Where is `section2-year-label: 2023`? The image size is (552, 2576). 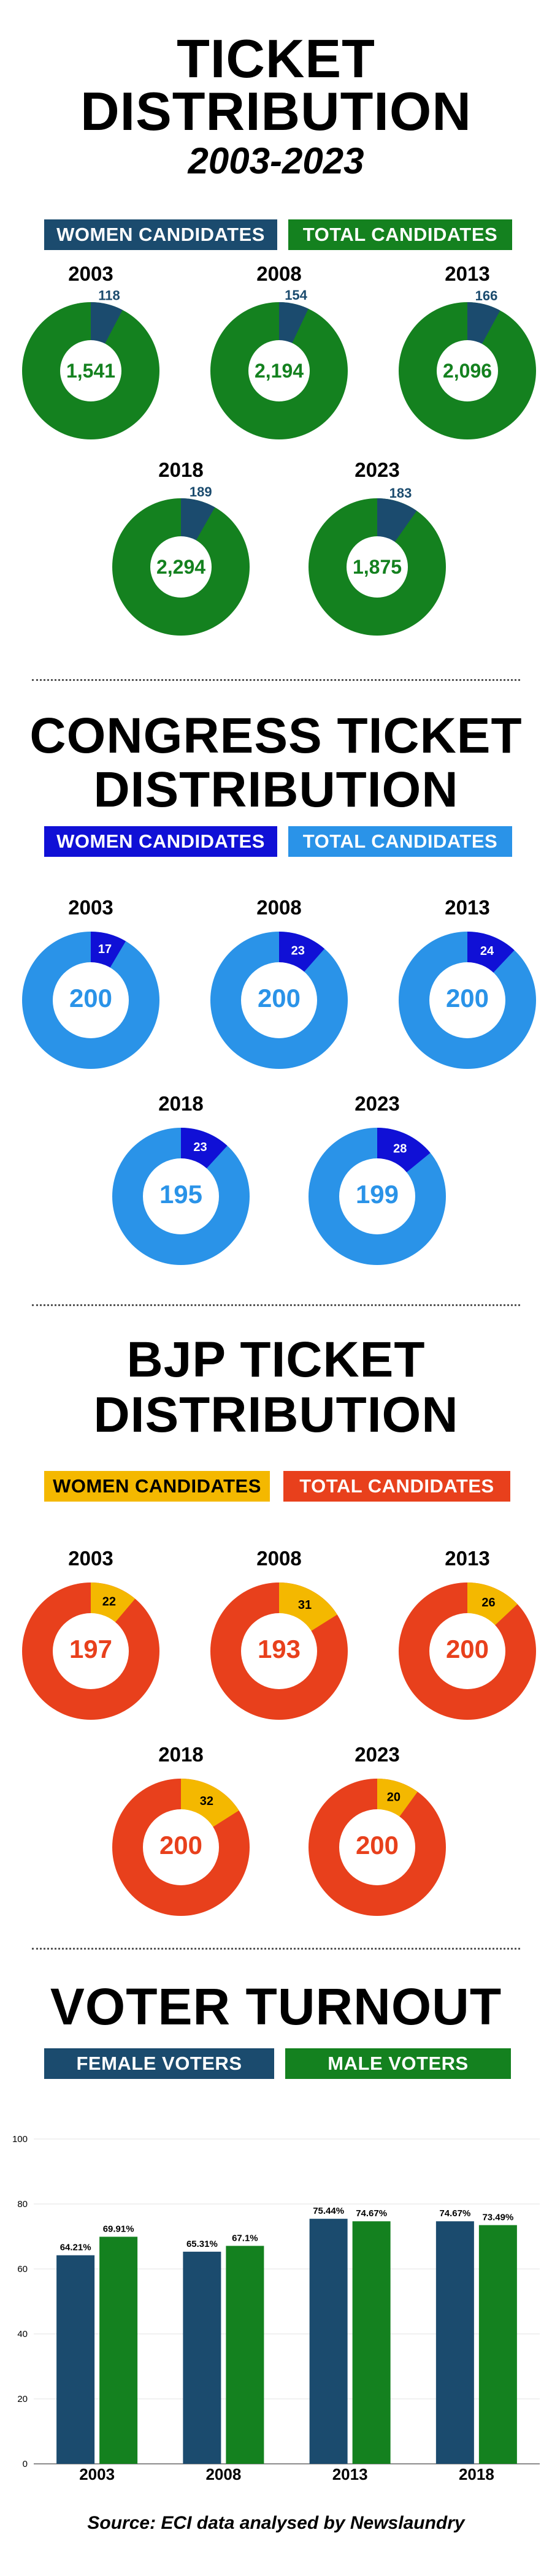
section2-year-label: 2023 is located at coordinates (377, 1103).